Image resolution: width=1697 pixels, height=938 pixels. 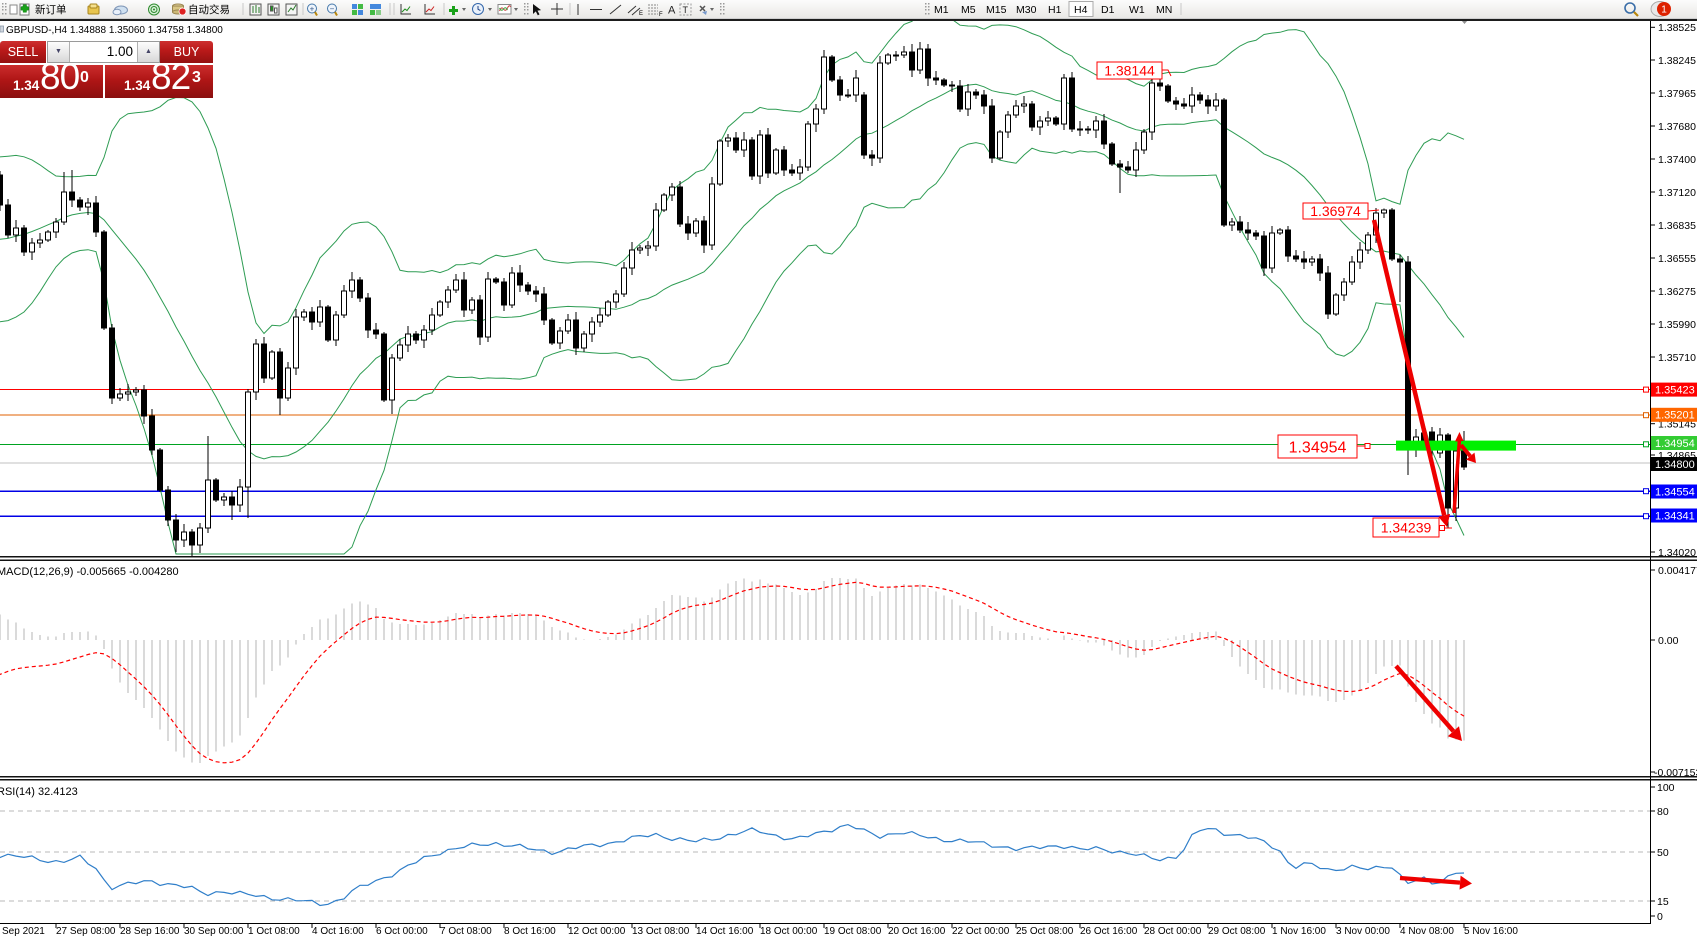 I want to click on svg-text: 8 Oct 16:00, so click(x=530, y=931).